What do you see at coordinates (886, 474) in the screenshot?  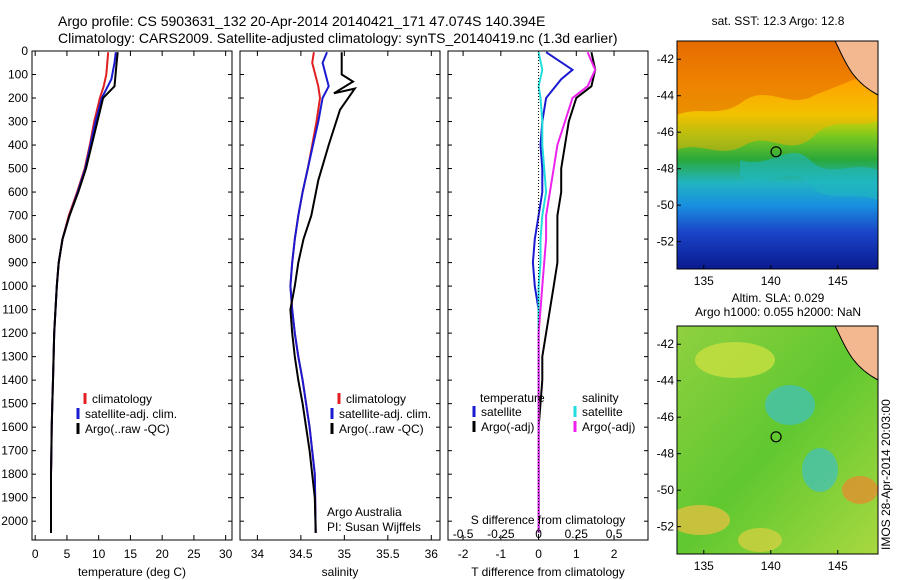 I see `imos-watermark: IMOS 28-Apr-2014 20:03:00` at bounding box center [886, 474].